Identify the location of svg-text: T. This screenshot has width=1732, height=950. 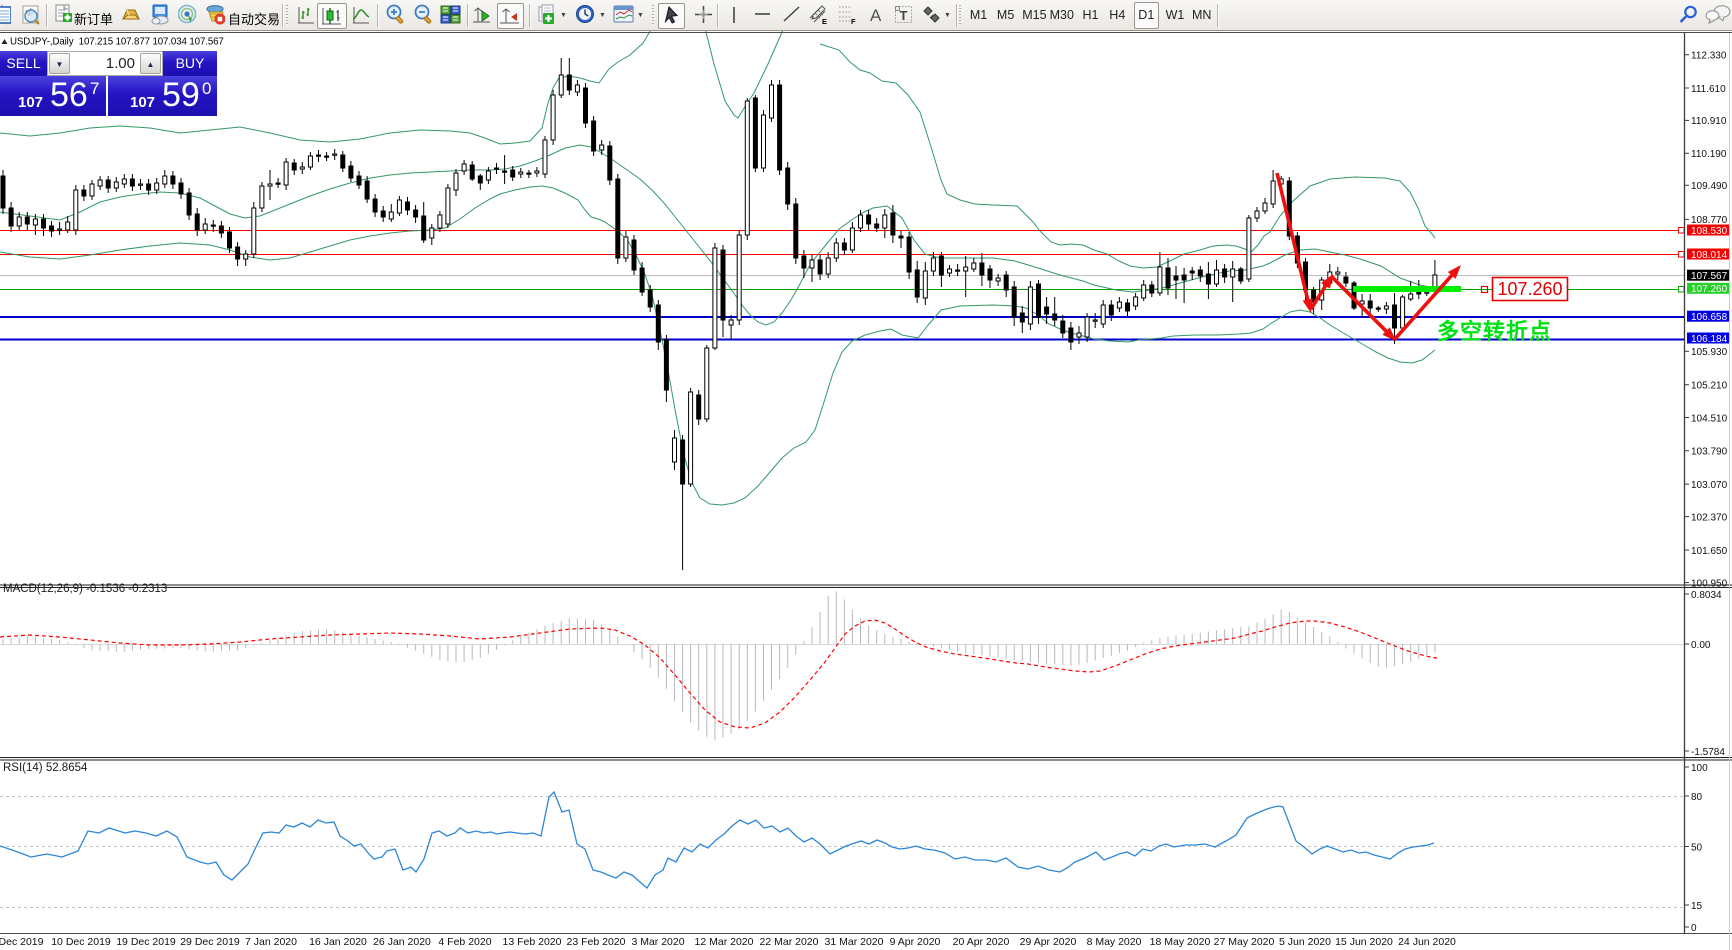
(904, 15).